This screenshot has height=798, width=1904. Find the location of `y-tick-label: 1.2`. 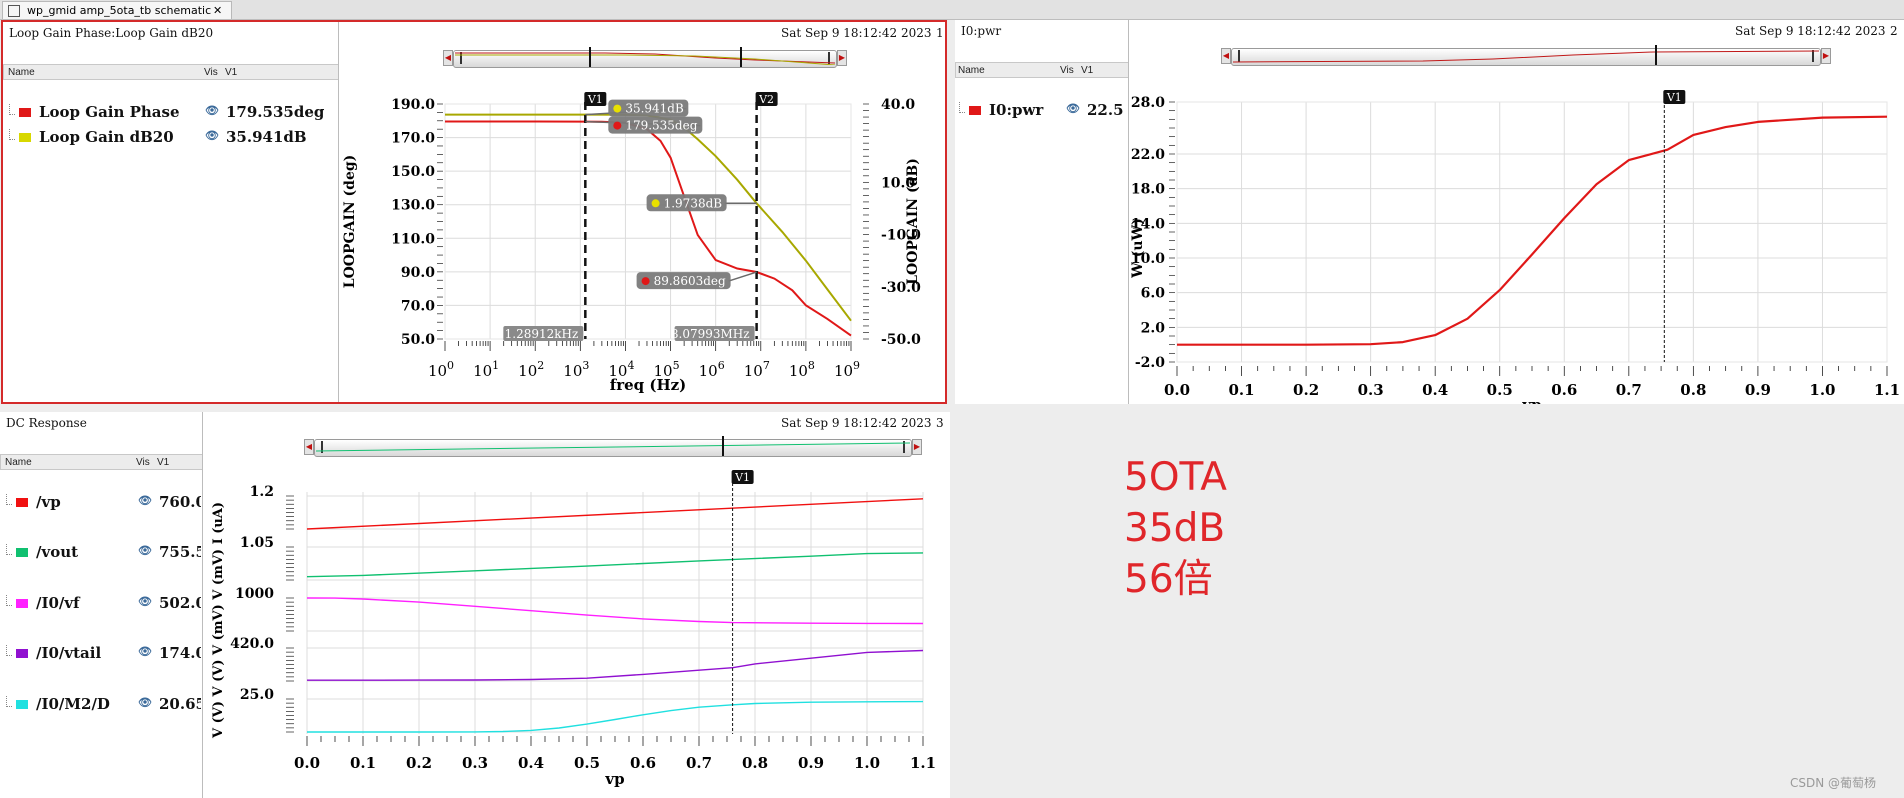

y-tick-label: 1.2 is located at coordinates (262, 492).